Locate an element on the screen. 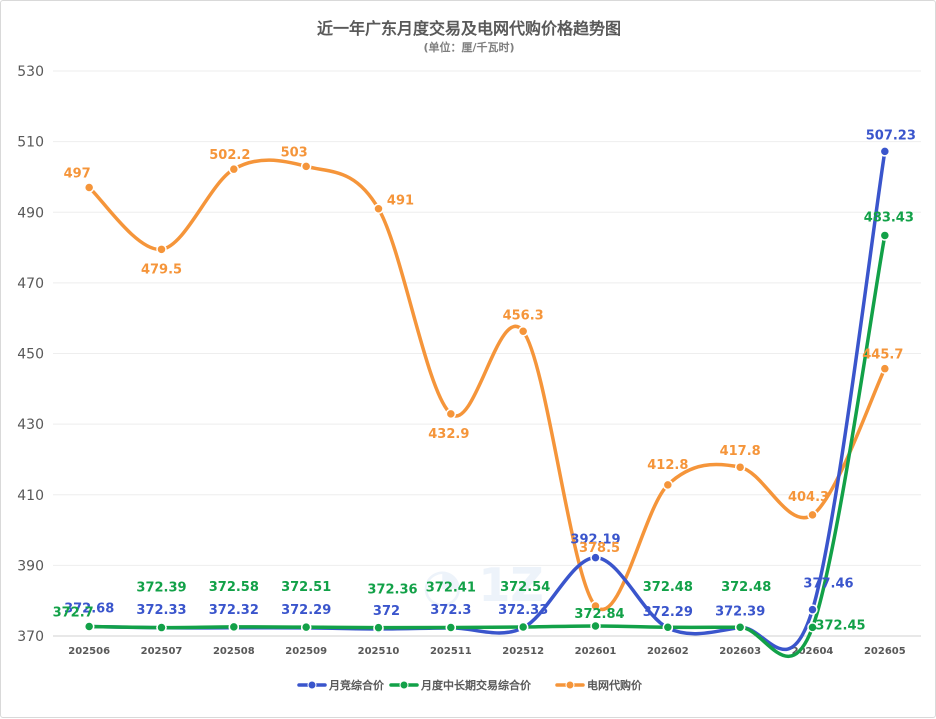 This screenshot has height=719, width=936. data-label: 412.8 is located at coordinates (667, 465).